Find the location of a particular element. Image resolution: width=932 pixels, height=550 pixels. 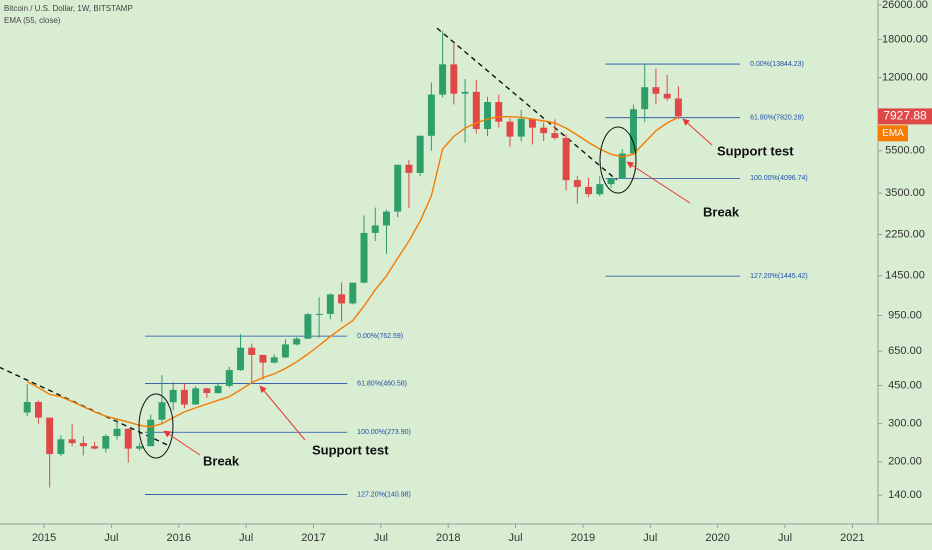

y-tick-label: 3500.00 is located at coordinates (905, 193).